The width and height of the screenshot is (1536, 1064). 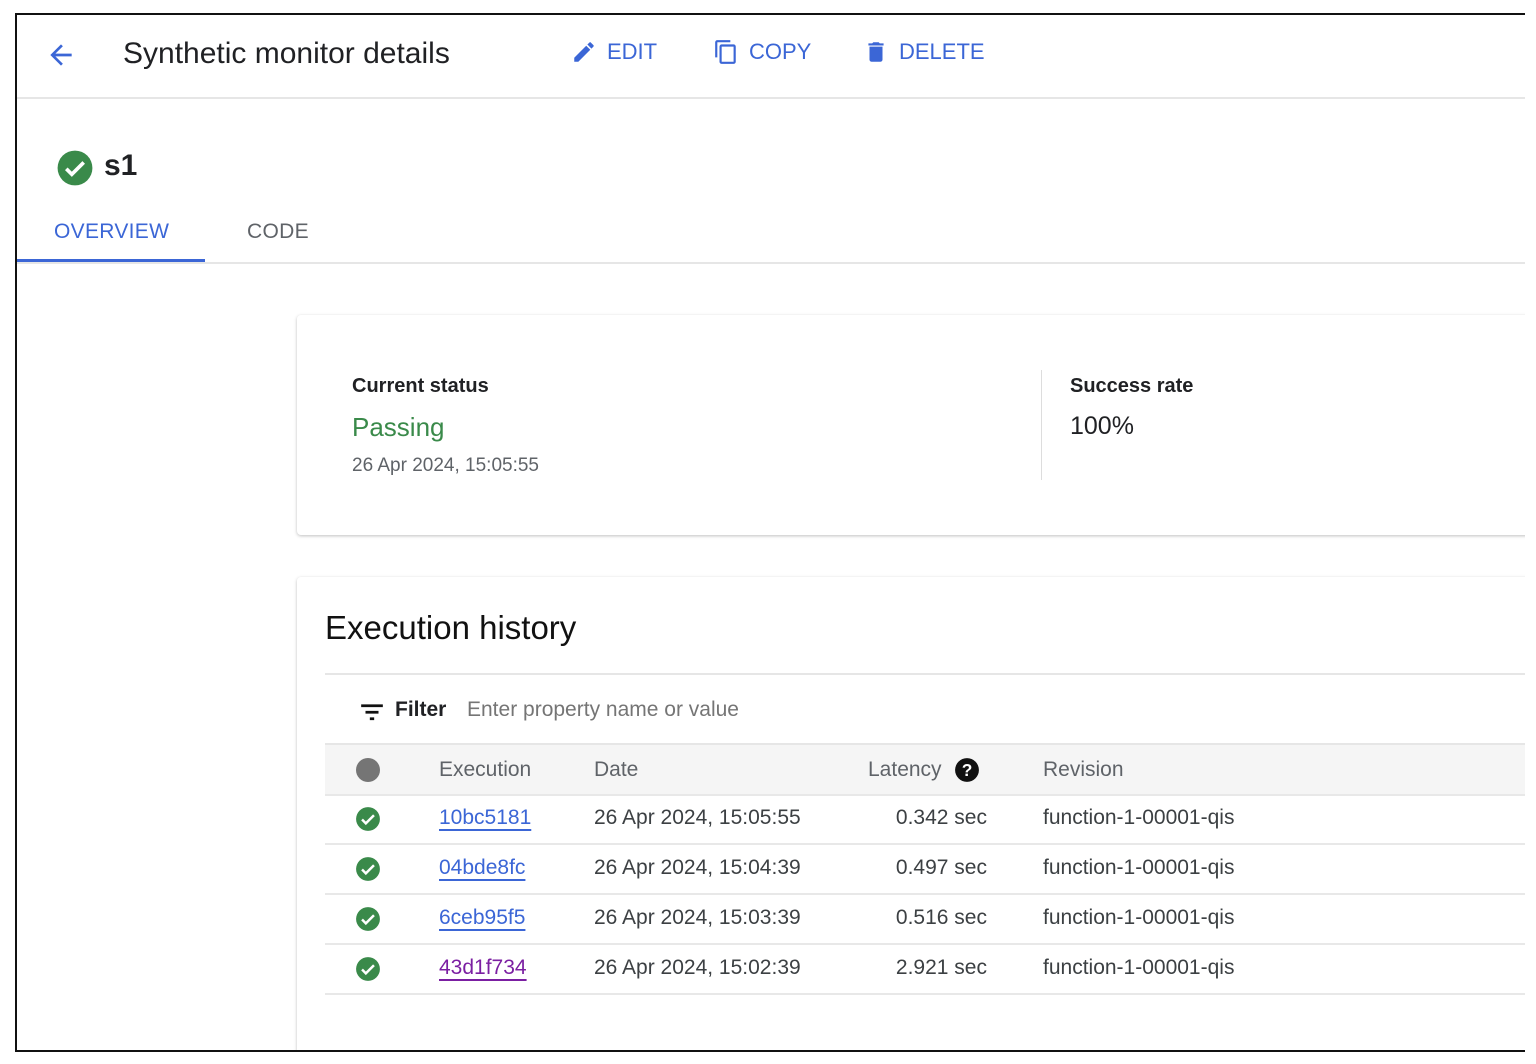 I want to click on history-title: Execution history, so click(x=451, y=627).